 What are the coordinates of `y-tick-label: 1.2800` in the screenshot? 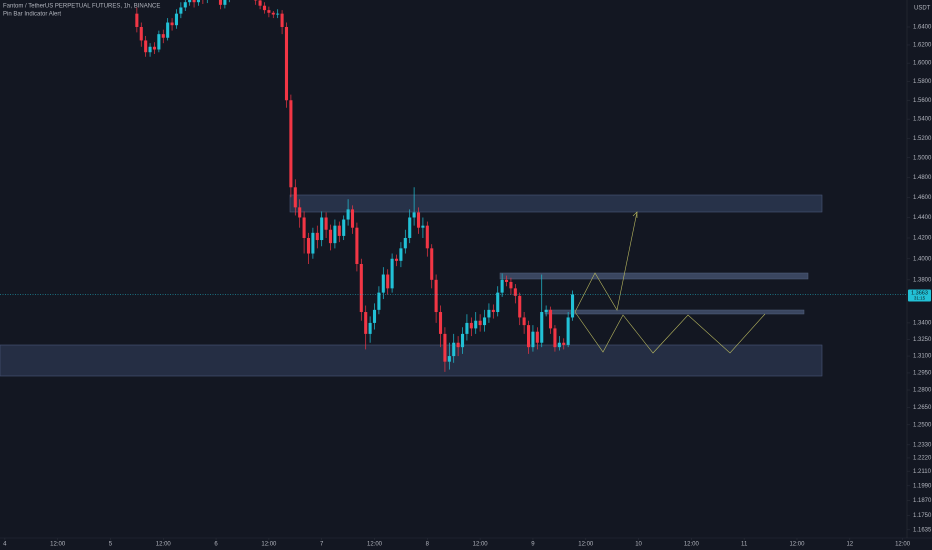 It's located at (922, 391).